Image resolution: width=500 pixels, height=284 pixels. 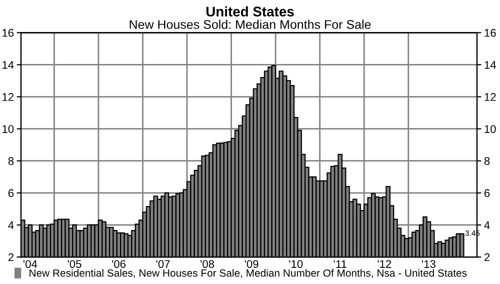 What do you see at coordinates (207, 264) in the screenshot?
I see `x-tick-label: '08` at bounding box center [207, 264].